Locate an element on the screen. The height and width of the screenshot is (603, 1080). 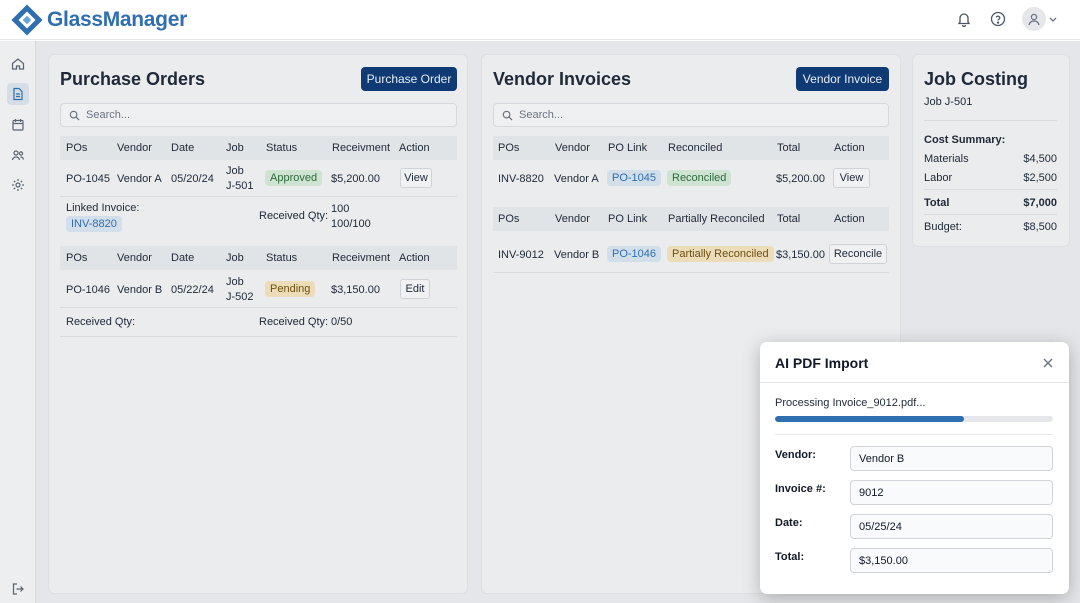
users-icon is located at coordinates (18, 155).